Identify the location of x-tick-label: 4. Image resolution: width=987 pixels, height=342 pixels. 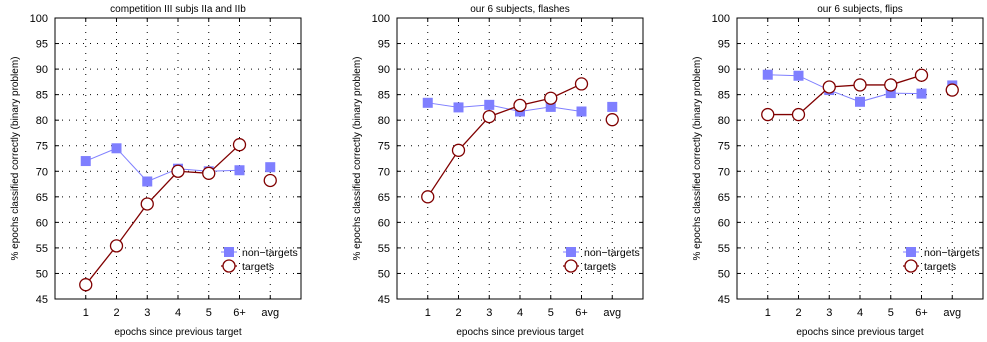
(178, 313).